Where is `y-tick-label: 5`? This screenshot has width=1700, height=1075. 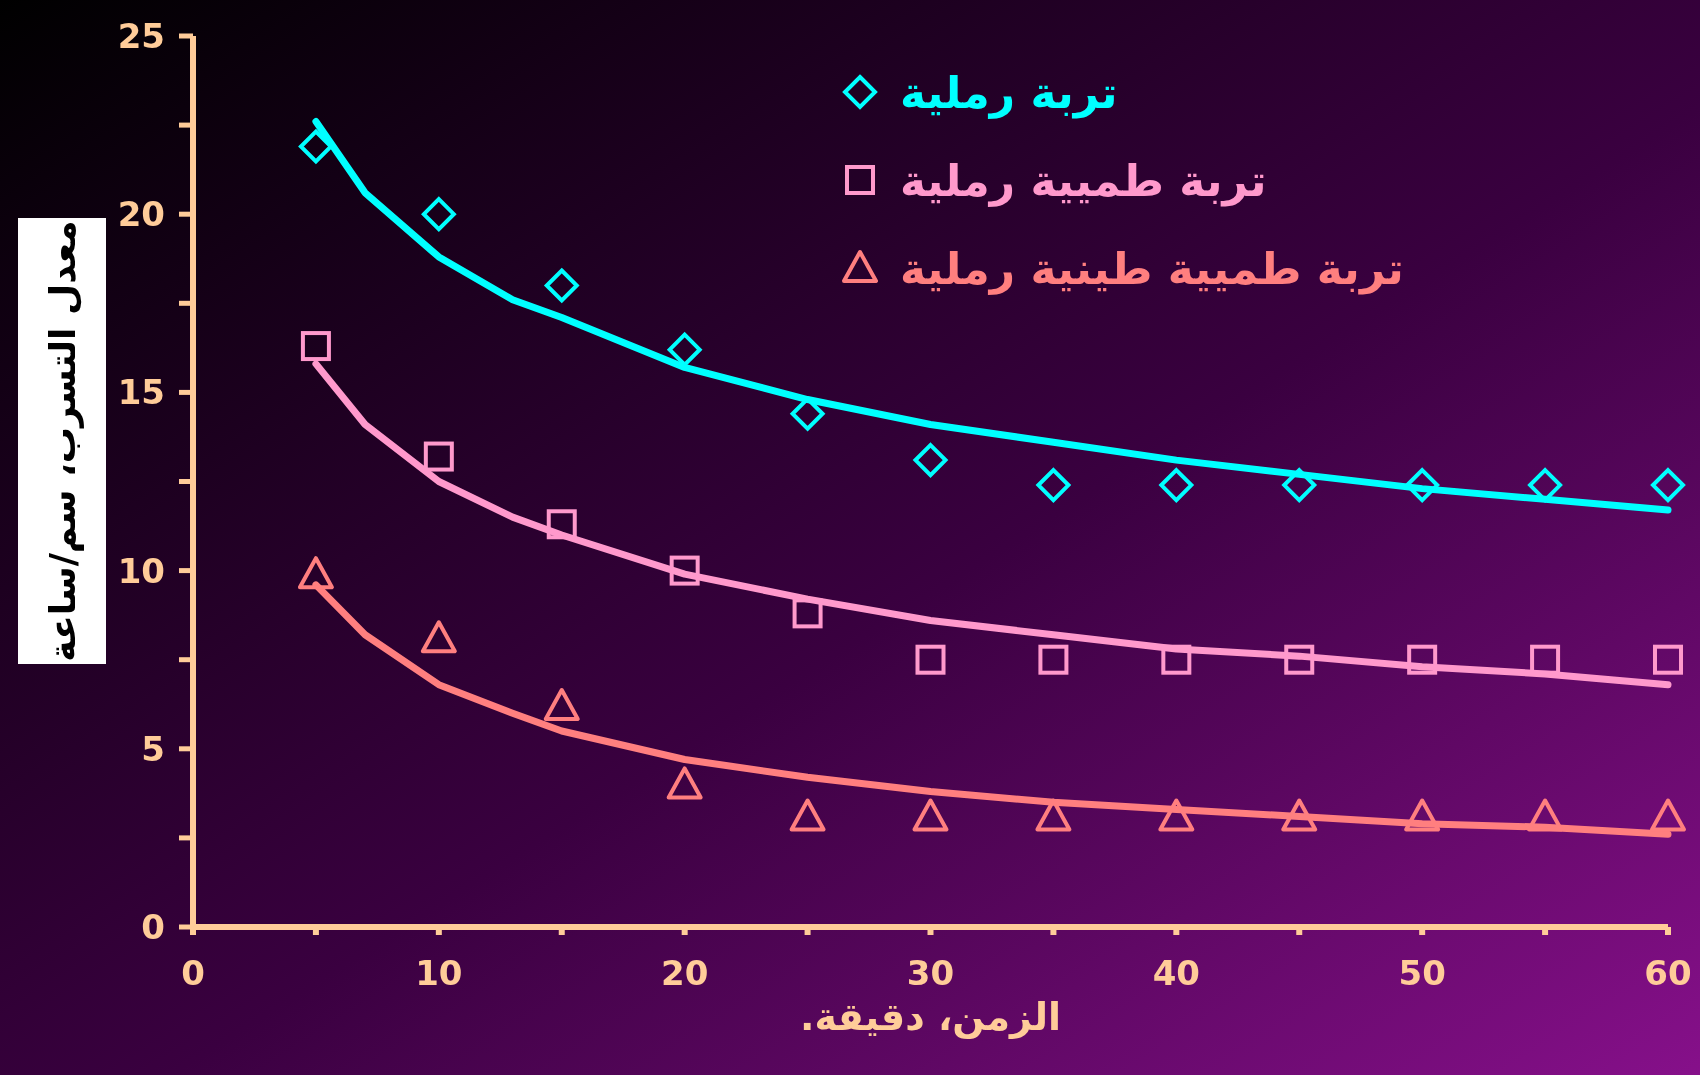 y-tick-label: 5 is located at coordinates (153, 748).